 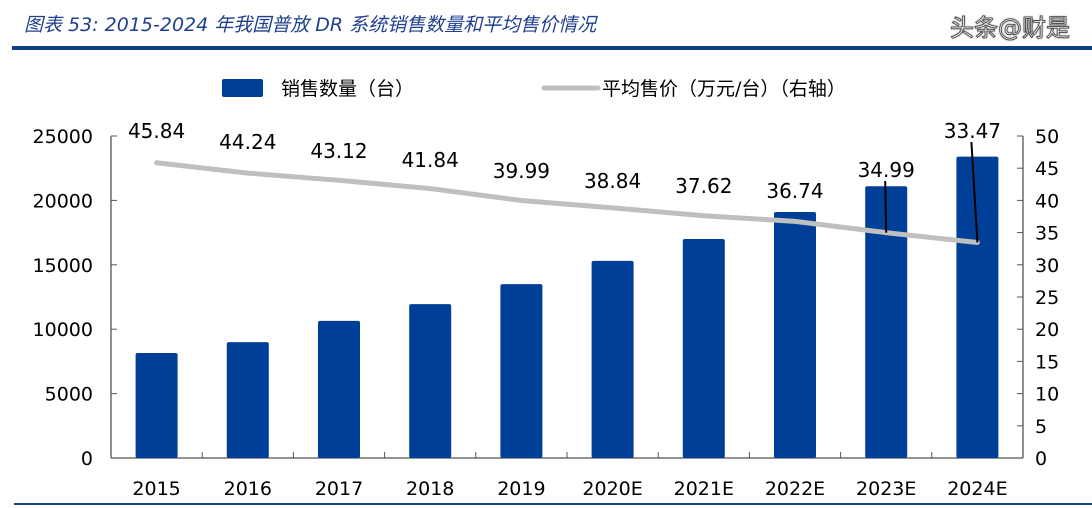 I want to click on bar-2019, so click(x=521, y=371).